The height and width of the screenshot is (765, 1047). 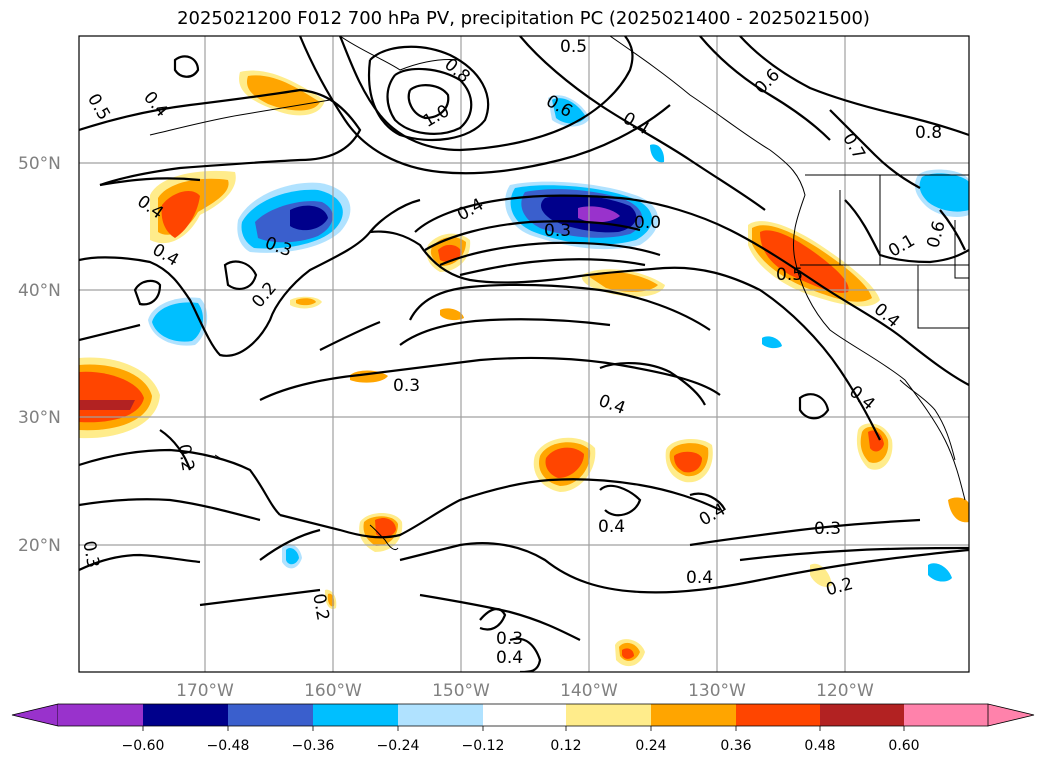 I want to click on lat-label-30n: 30°N, so click(x=39, y=418).